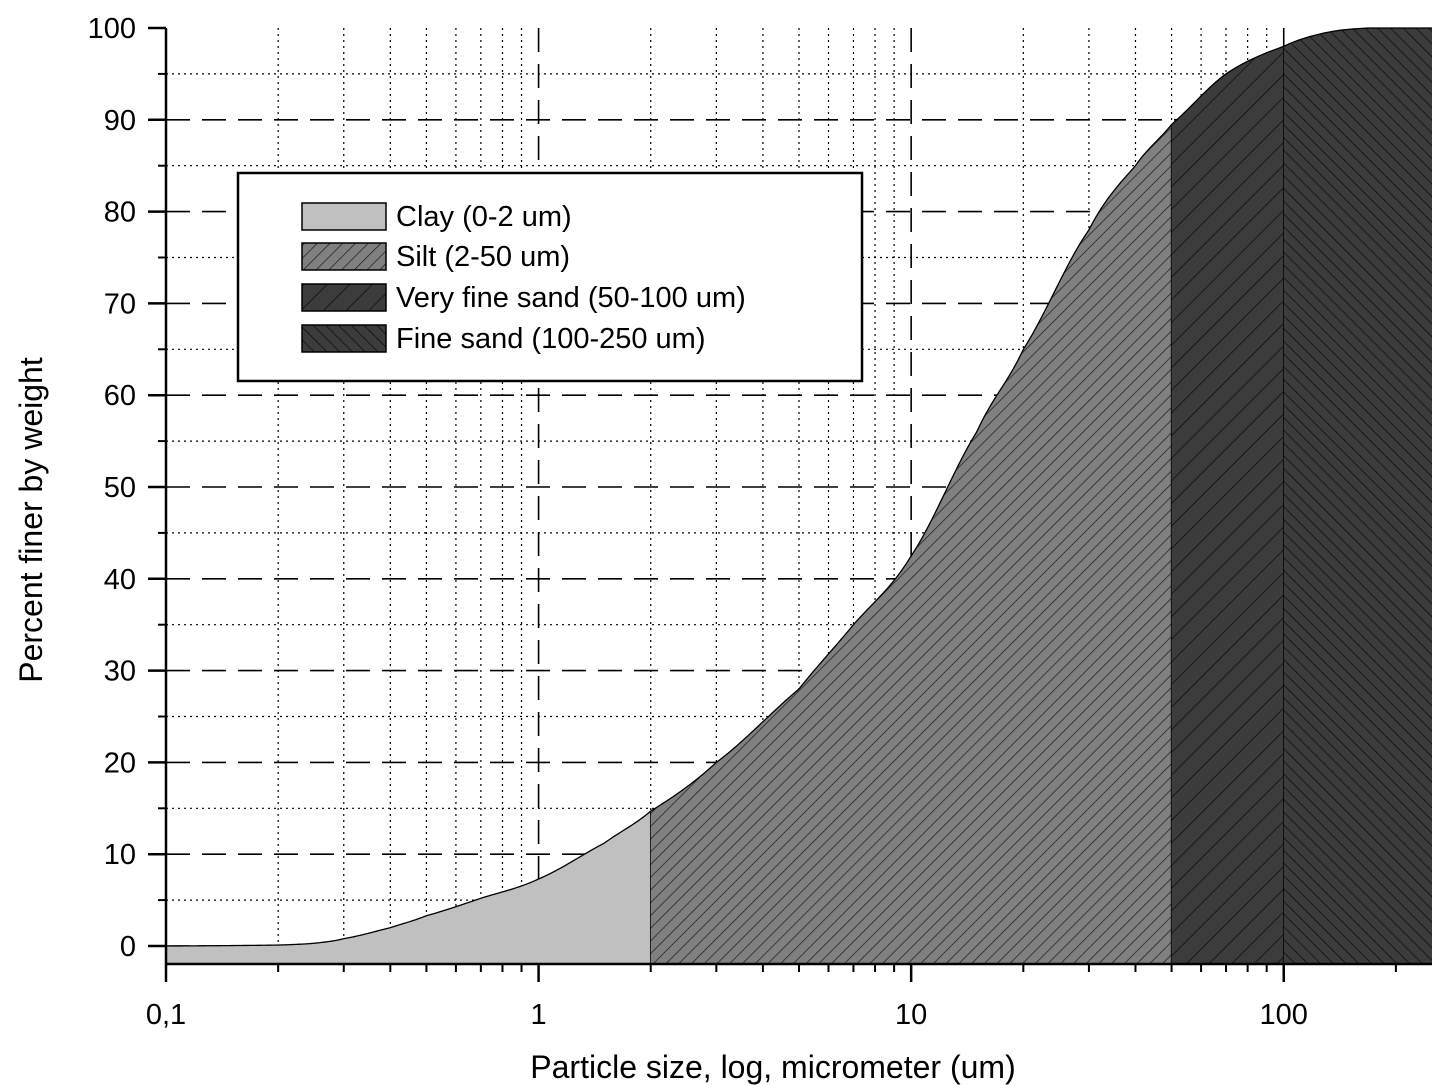  What do you see at coordinates (483, 257) in the screenshot?
I see `legend-label-silt: Silt (2-50 um)` at bounding box center [483, 257].